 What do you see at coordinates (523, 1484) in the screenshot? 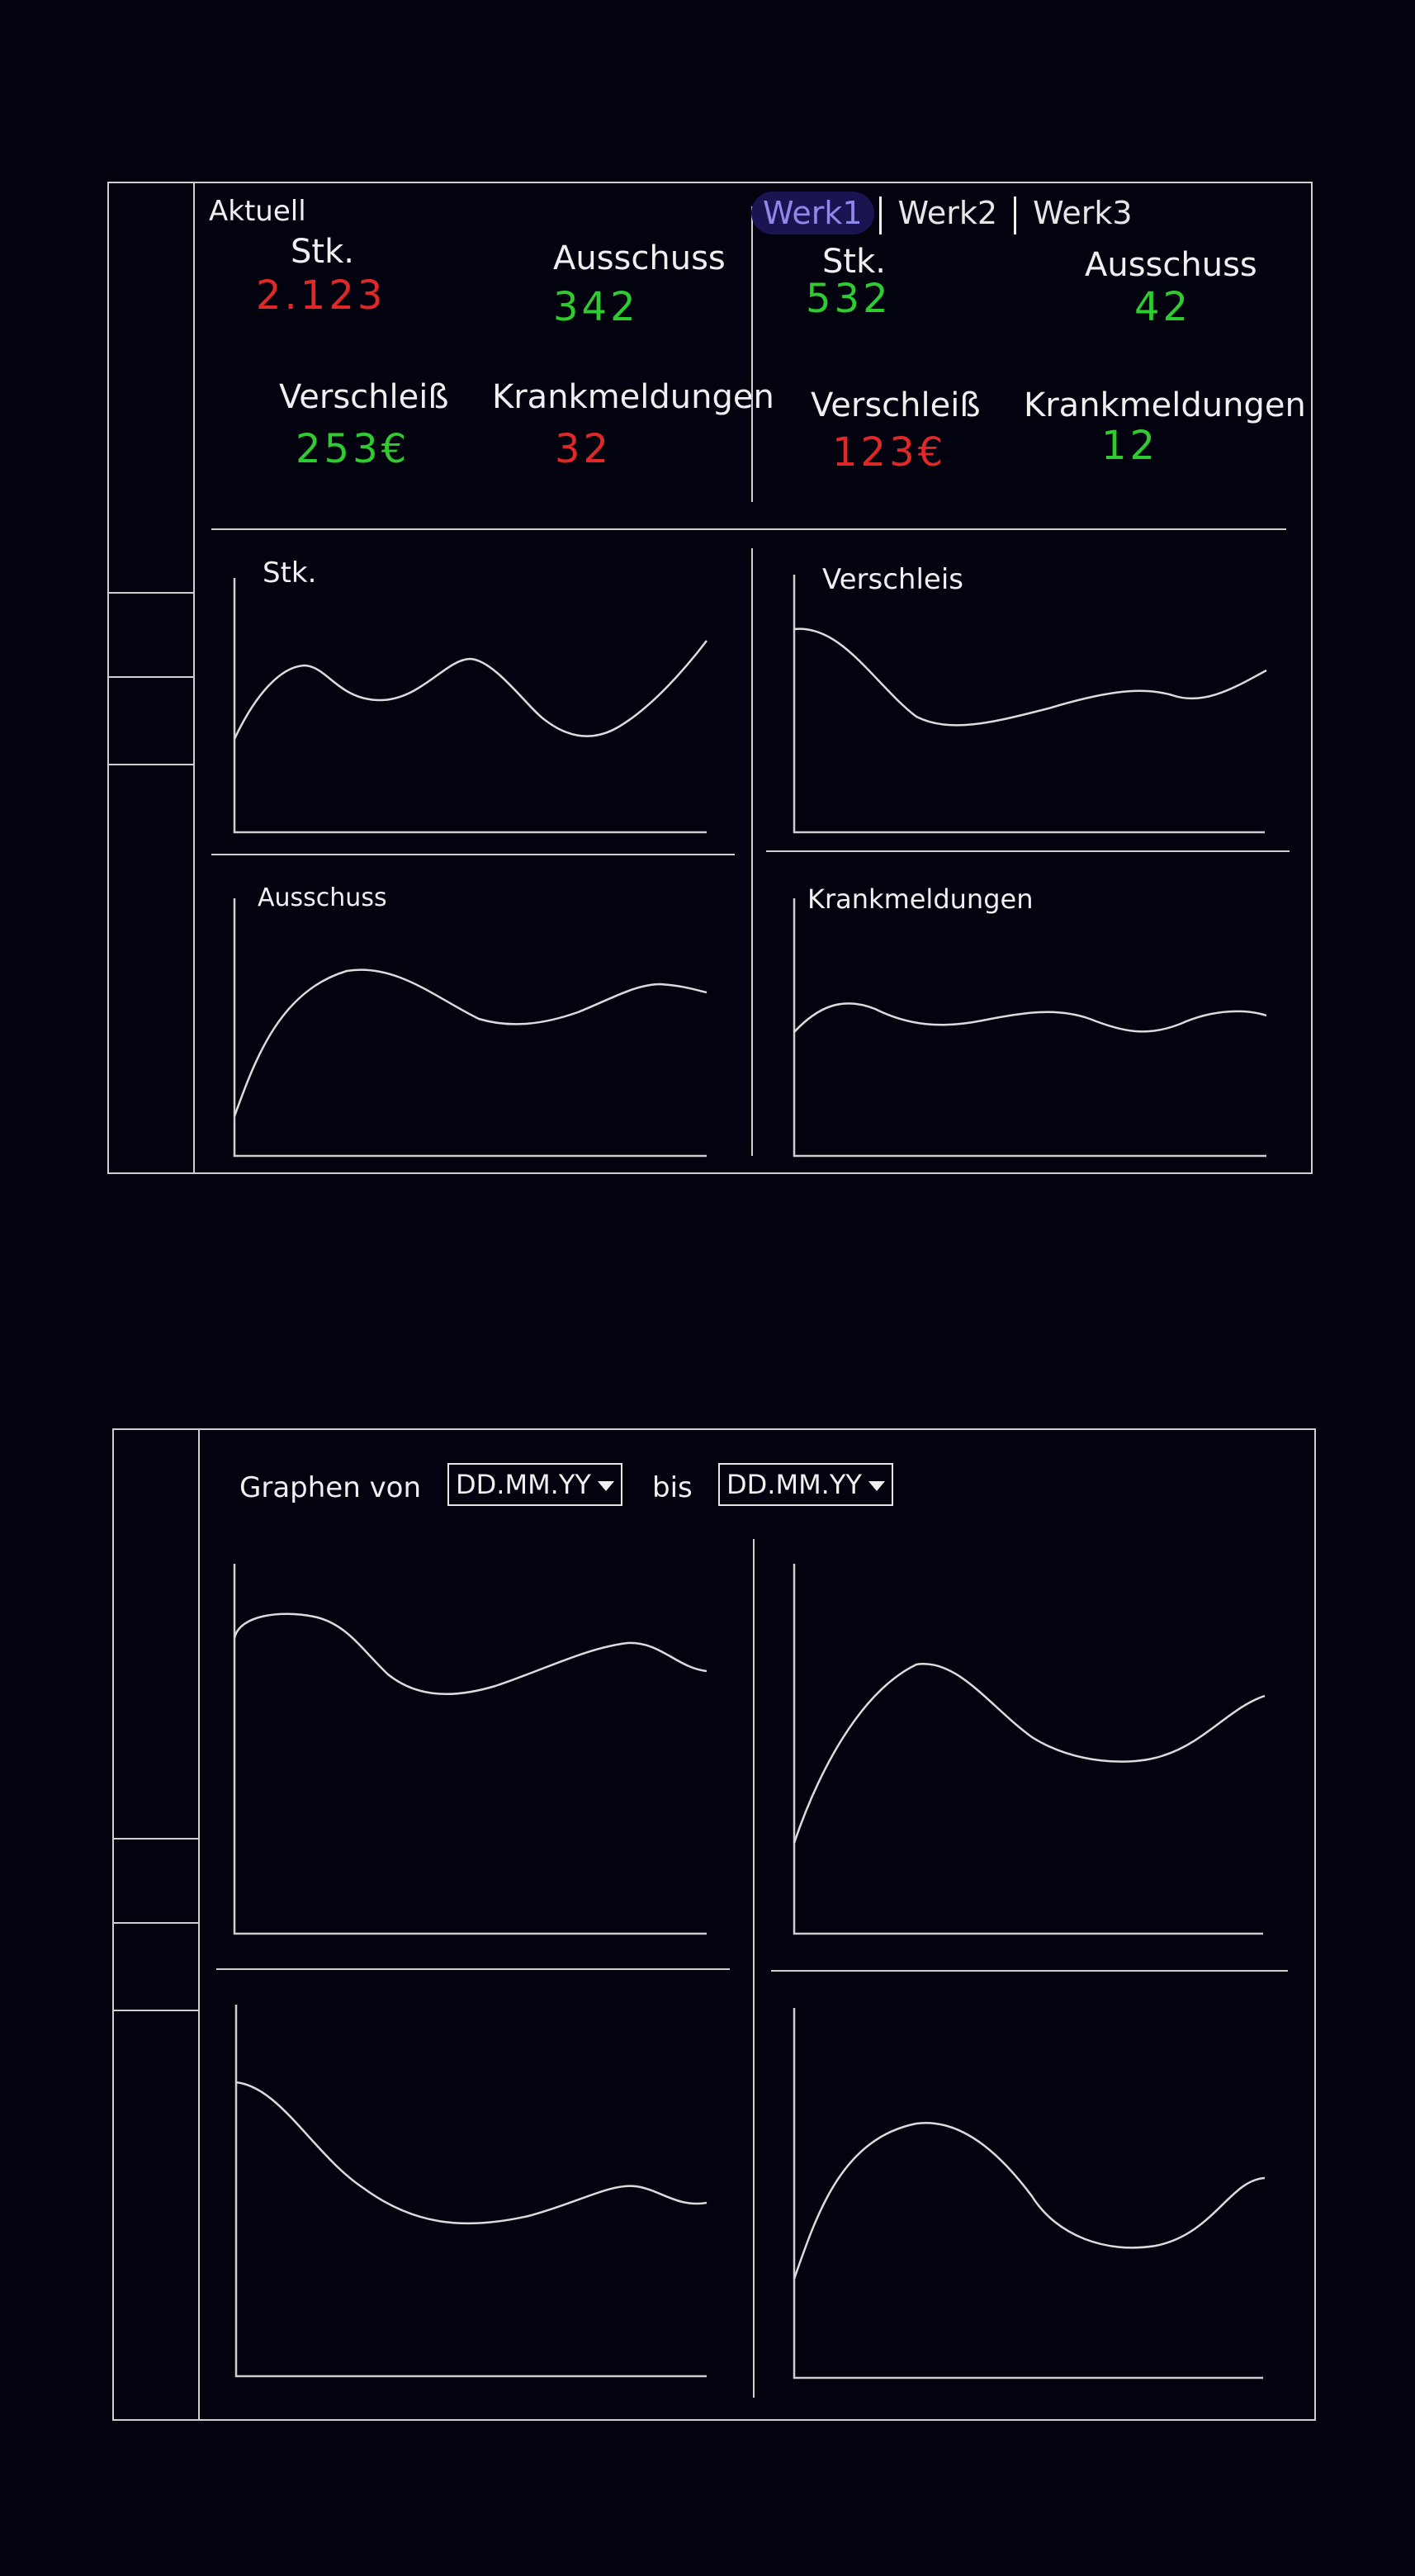
I see `date-from-value: DD.MM.YY` at bounding box center [523, 1484].